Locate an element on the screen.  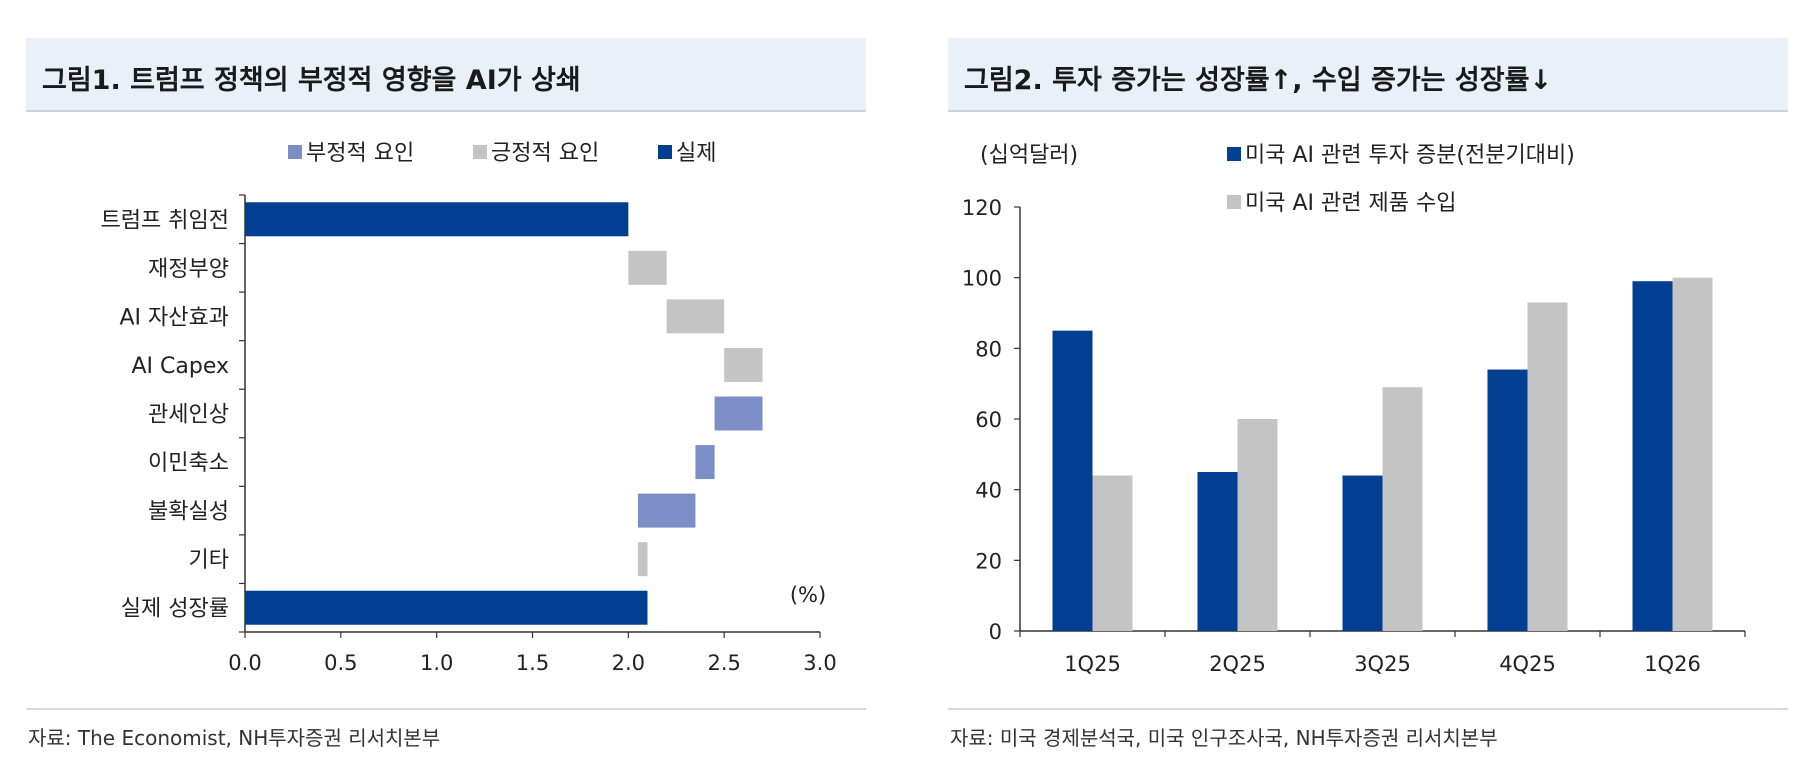
right-chart-source: 자료: 미국 경제분석국, 미국 인구조사국, NH투자증권 리서치본부 is located at coordinates (1224, 738).